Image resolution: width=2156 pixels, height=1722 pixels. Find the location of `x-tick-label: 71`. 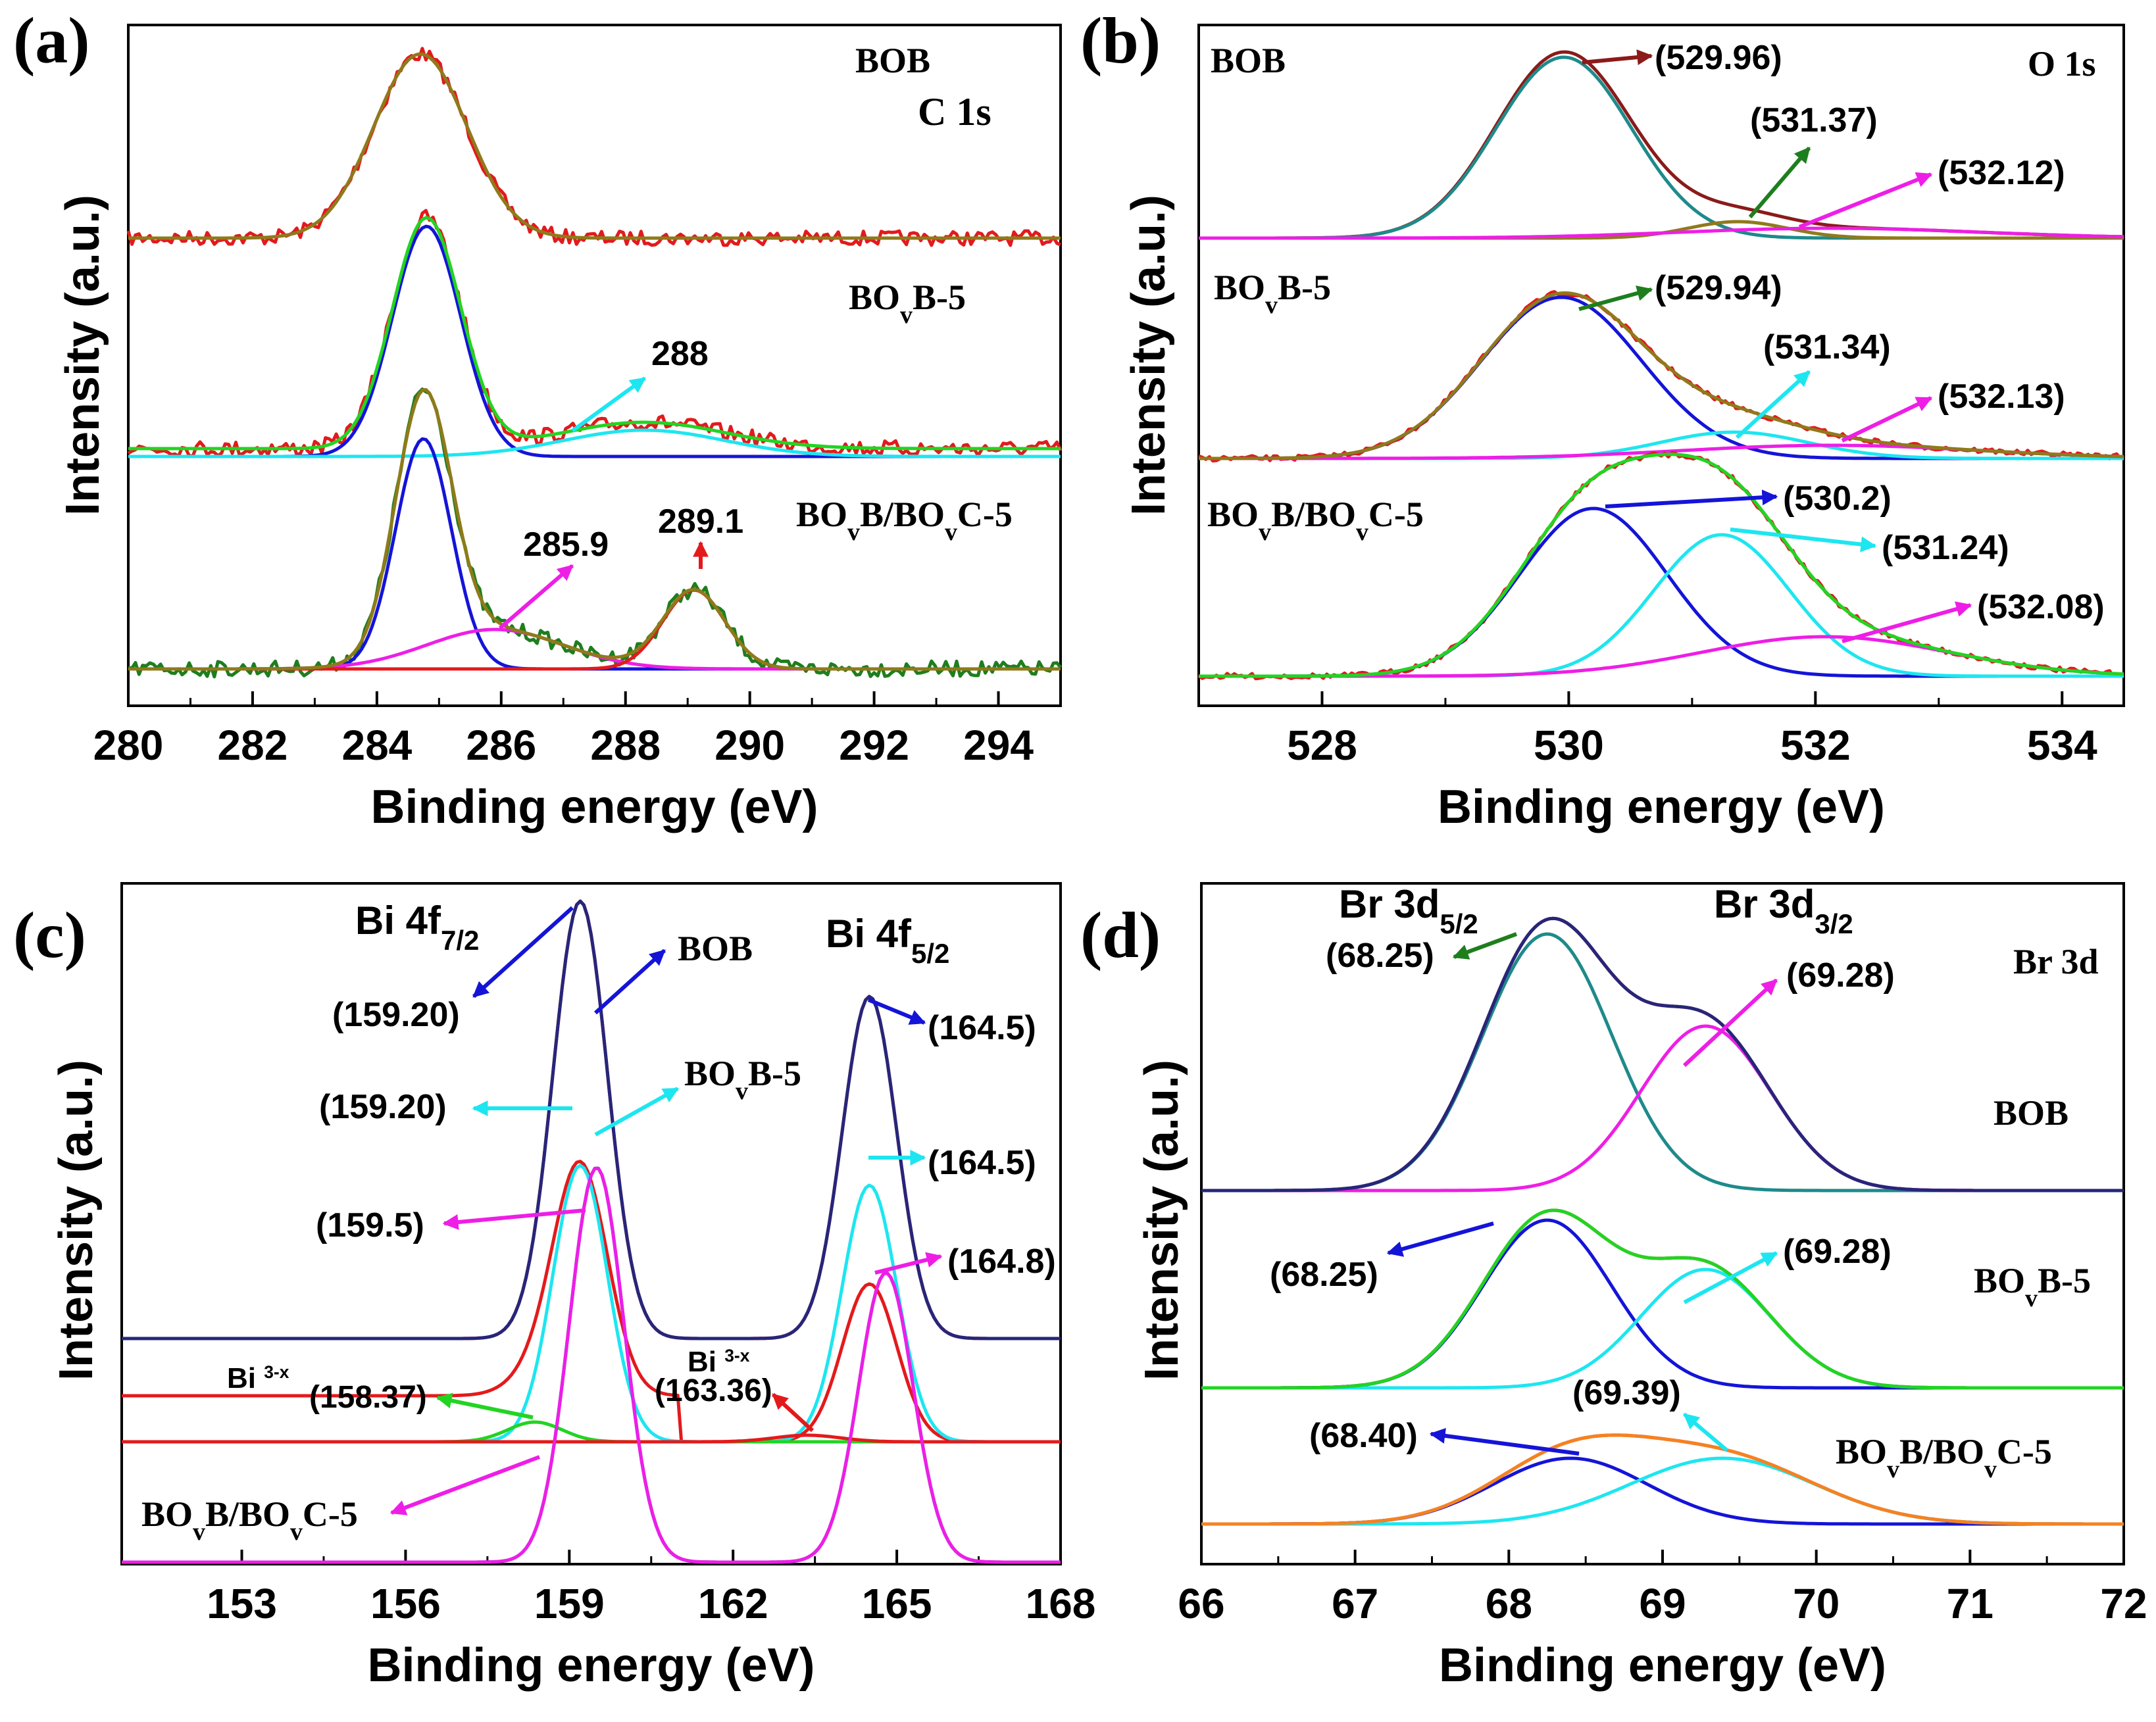

x-tick-label: 71 is located at coordinates (1970, 1603).